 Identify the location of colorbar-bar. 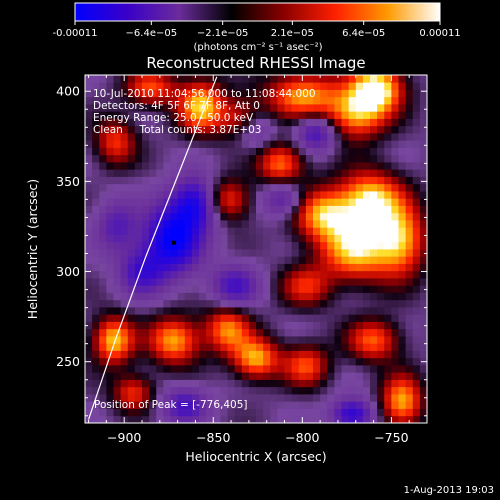
(257, 12).